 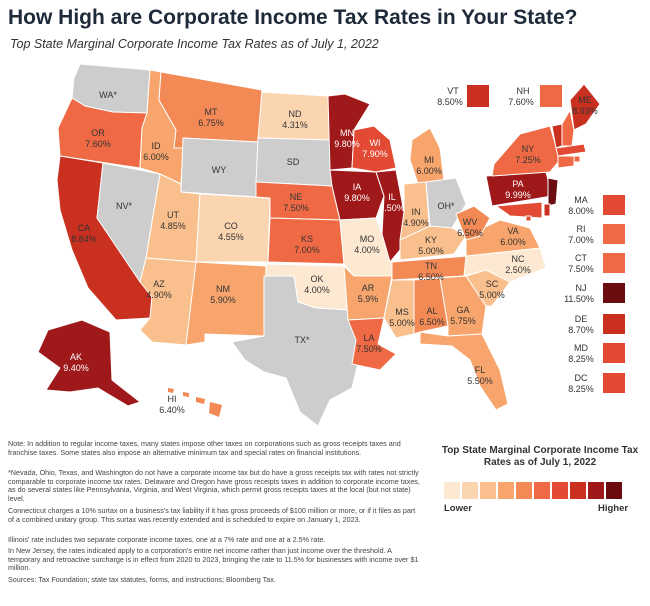 What do you see at coordinates (156, 157) in the screenshot?
I see `label-ID-rate: 6.00%` at bounding box center [156, 157].